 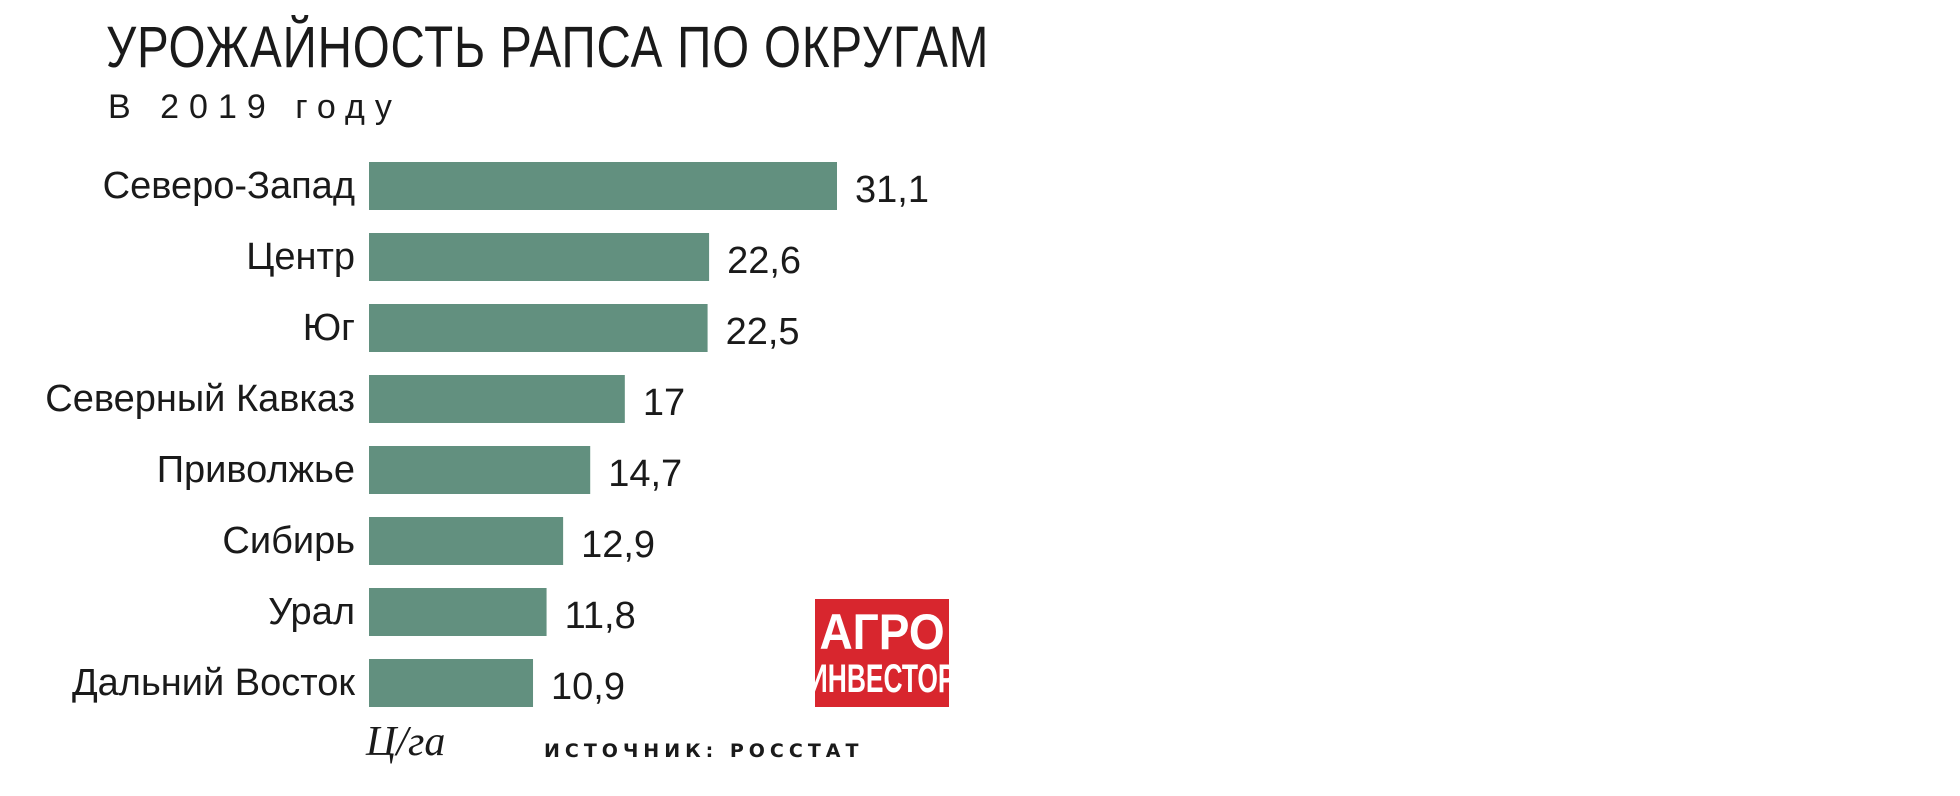 What do you see at coordinates (213, 683) in the screenshot?
I see `category-label: Дальний Восток` at bounding box center [213, 683].